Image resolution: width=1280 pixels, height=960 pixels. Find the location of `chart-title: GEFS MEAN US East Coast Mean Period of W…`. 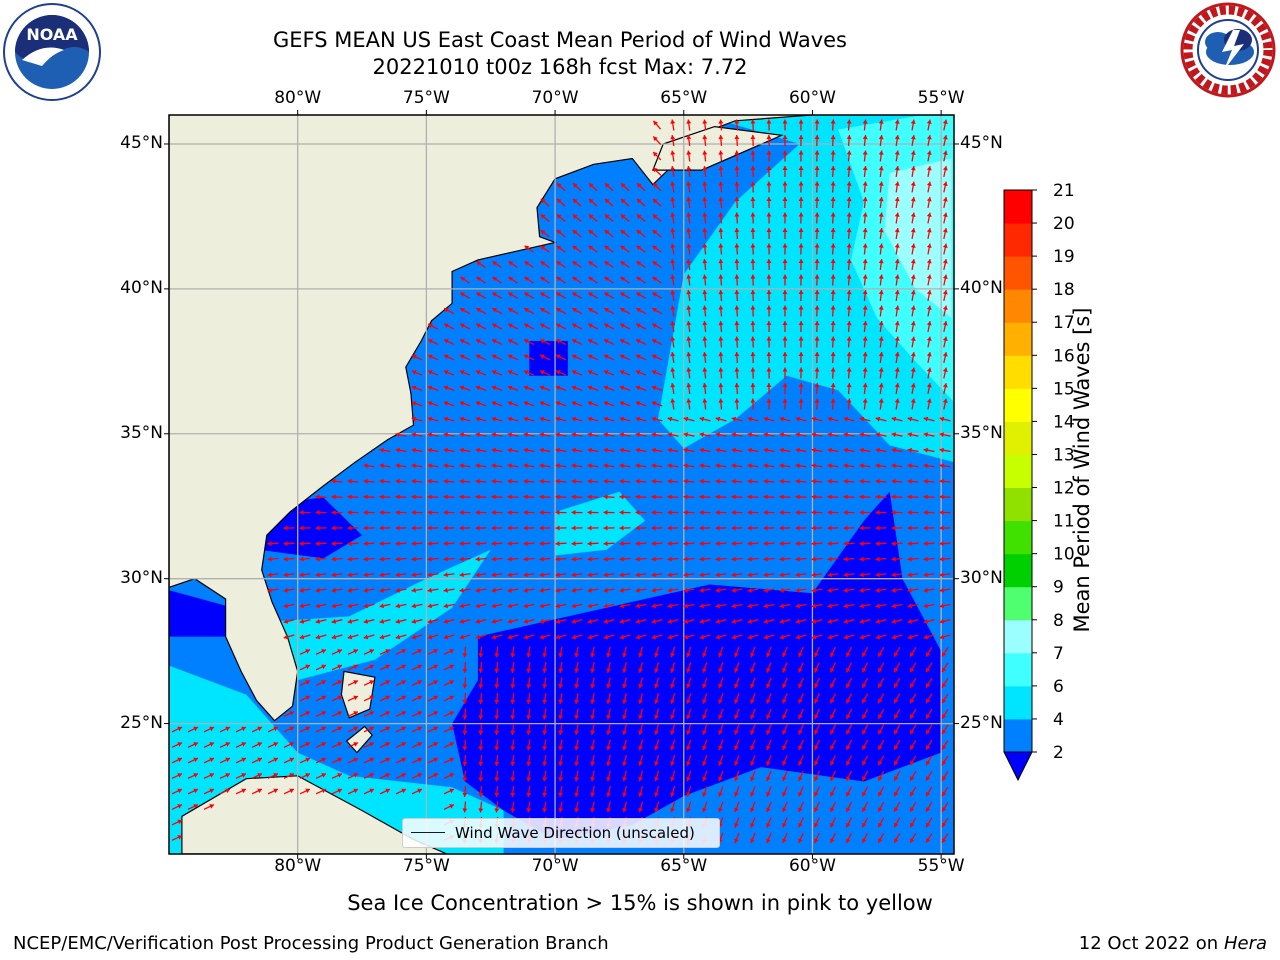

chart-title: GEFS MEAN US East Coast Mean Period of W… is located at coordinates (560, 40).